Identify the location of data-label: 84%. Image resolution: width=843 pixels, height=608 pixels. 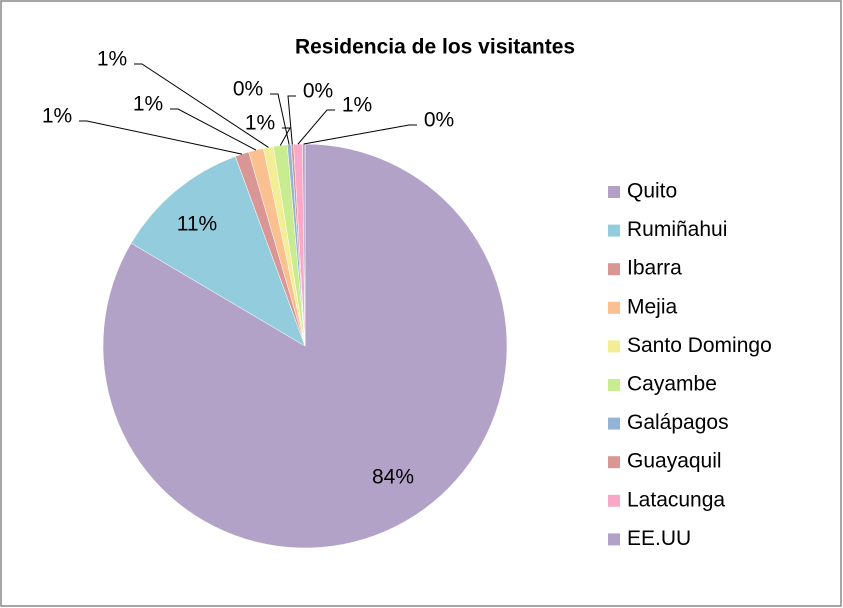
(393, 477).